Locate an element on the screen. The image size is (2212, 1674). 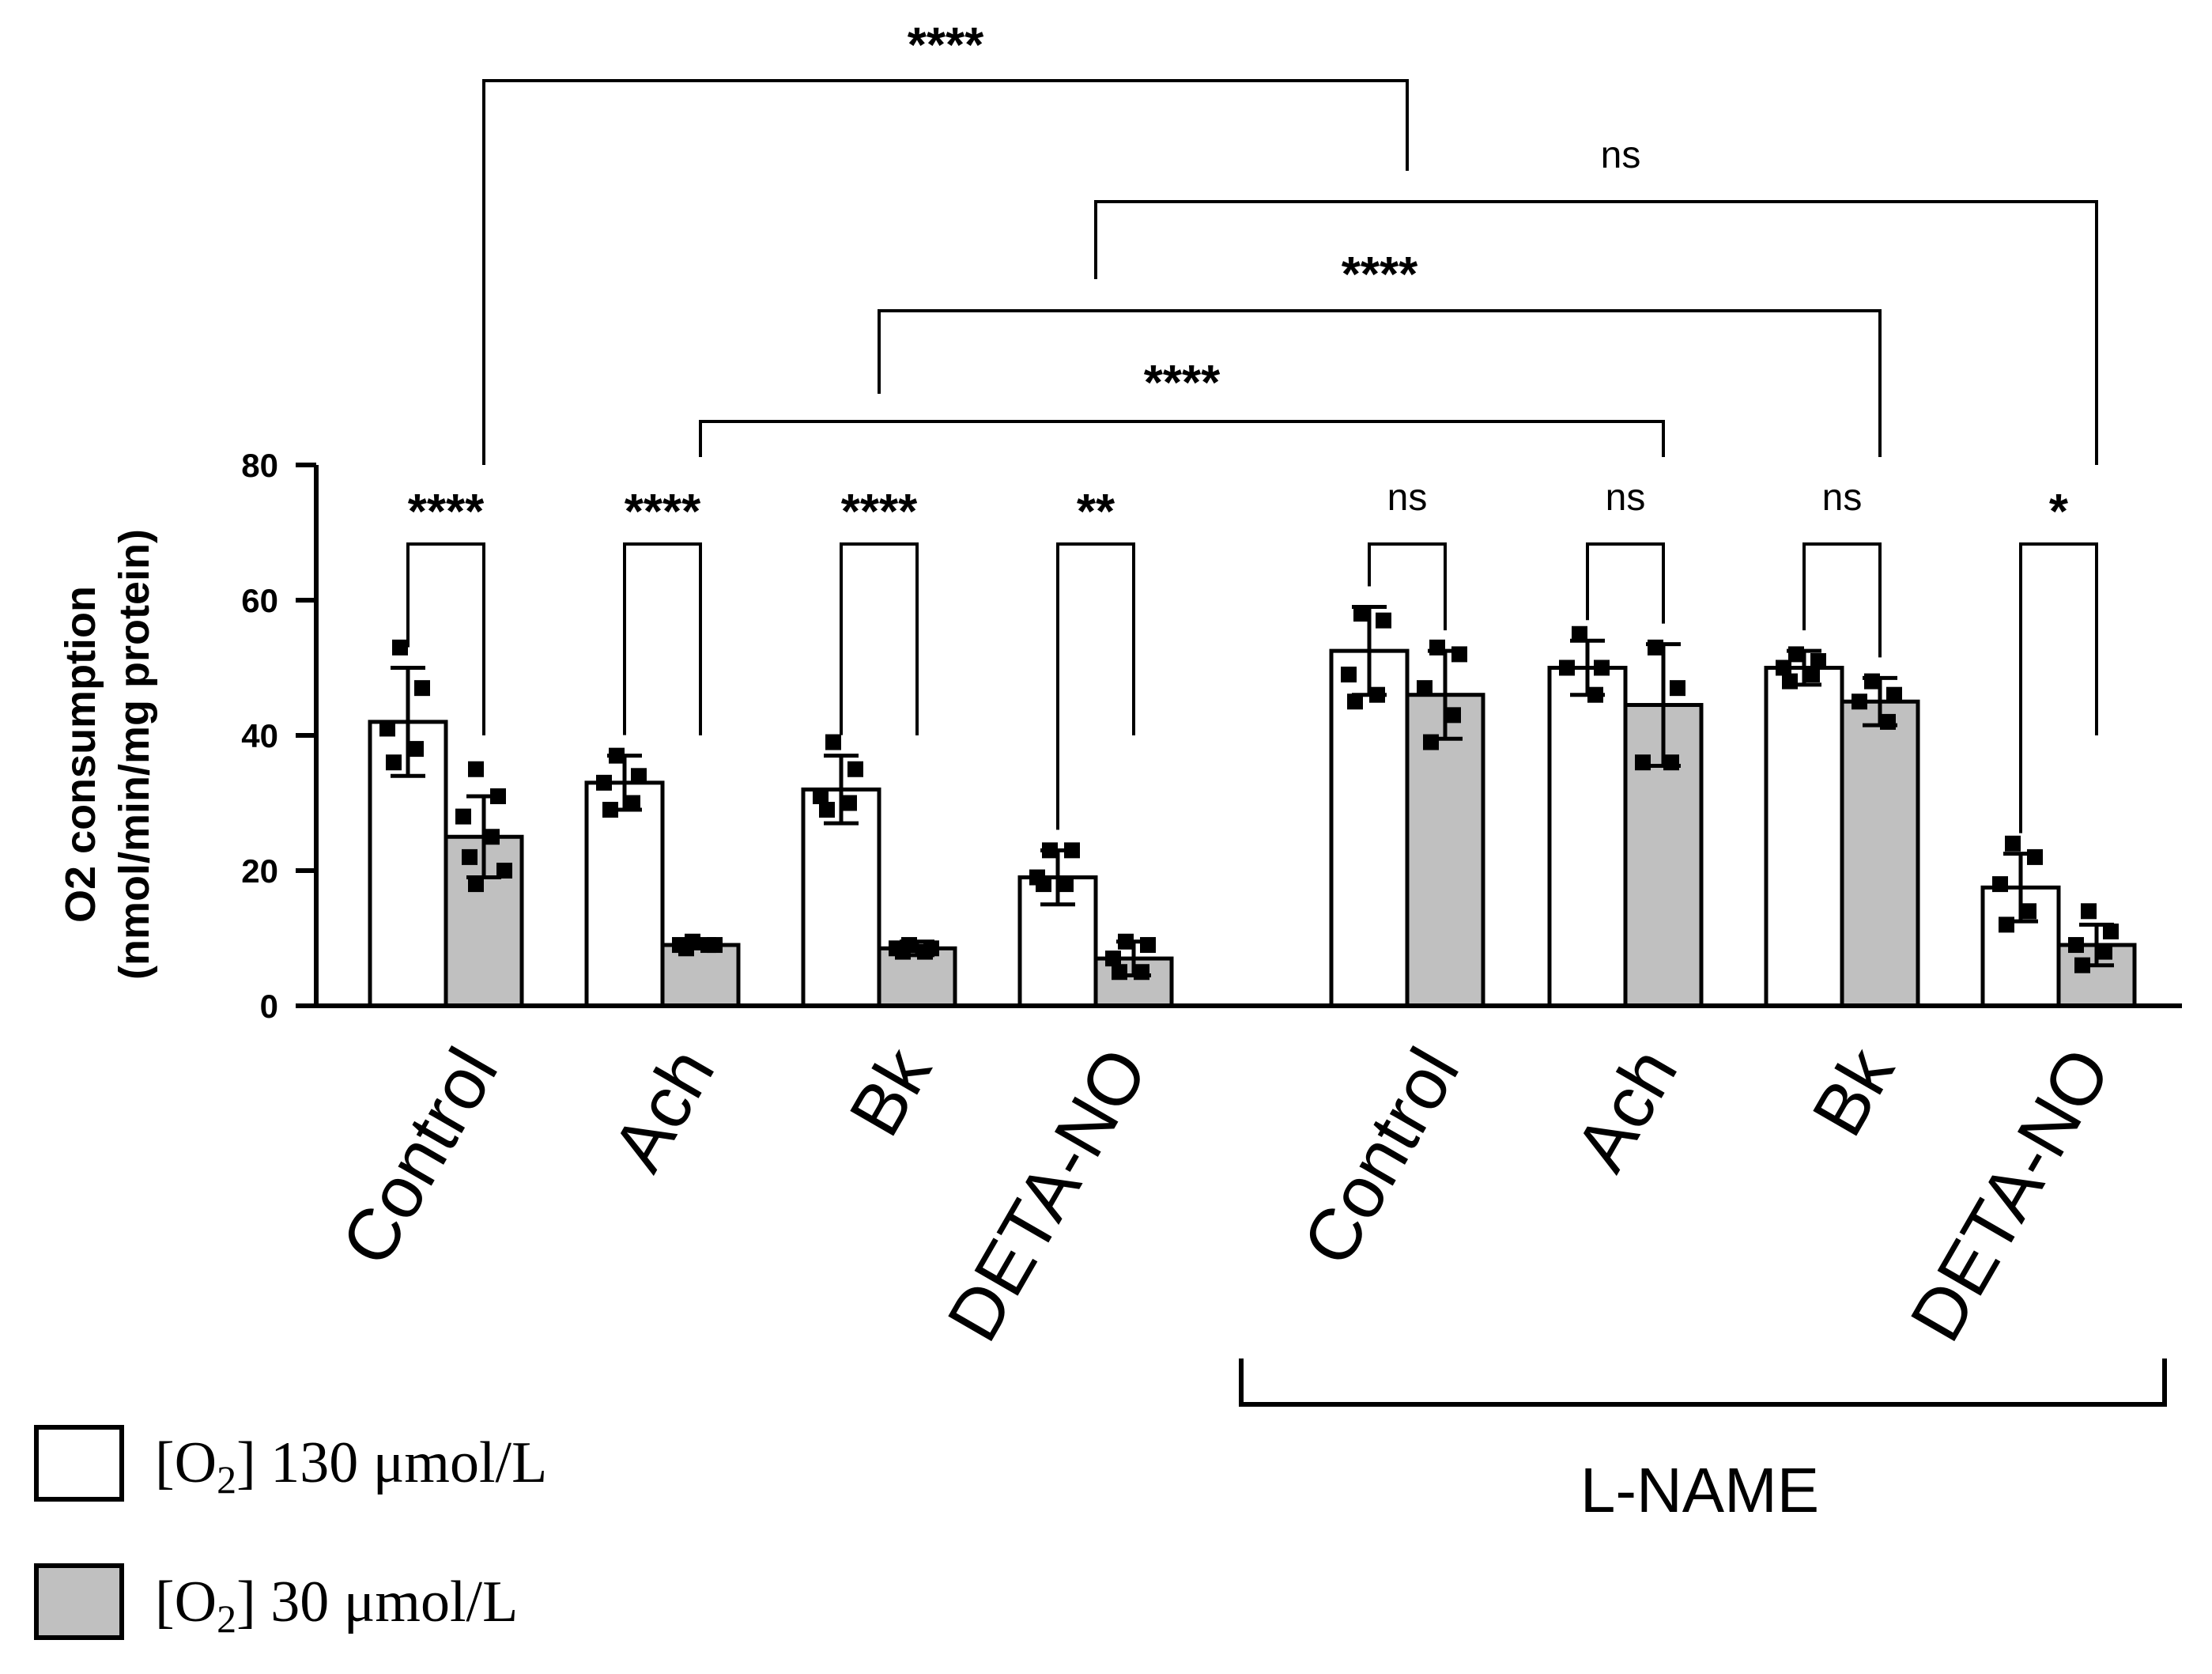
legend-label-30: [O2] 30 μmol/L is located at coordinates (336, 1605).